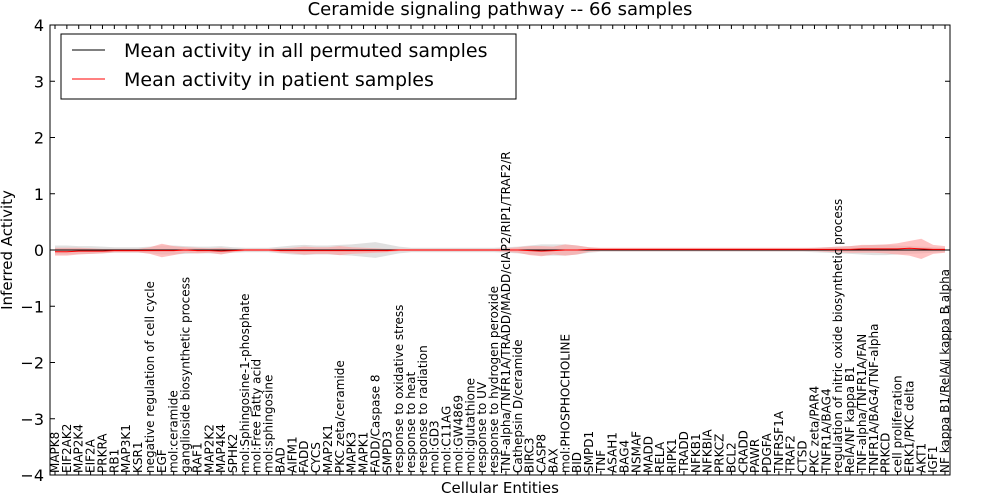 This screenshot has width=1000, height=500. What do you see at coordinates (482, 427) in the screenshot?
I see `x-tick-label: response to UV` at bounding box center [482, 427].